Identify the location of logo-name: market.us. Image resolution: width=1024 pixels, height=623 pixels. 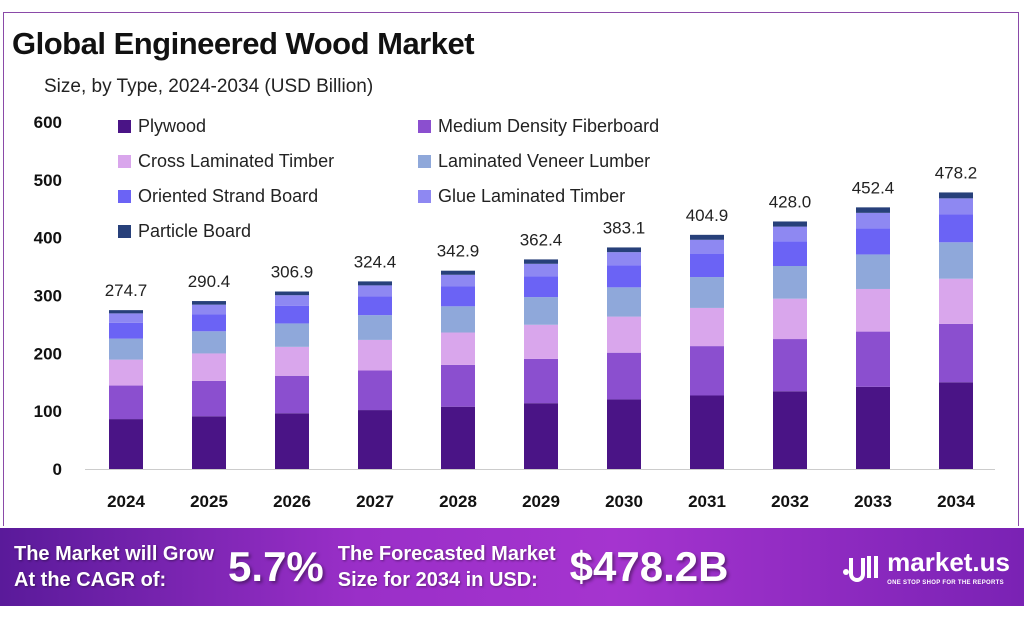
(948, 561).